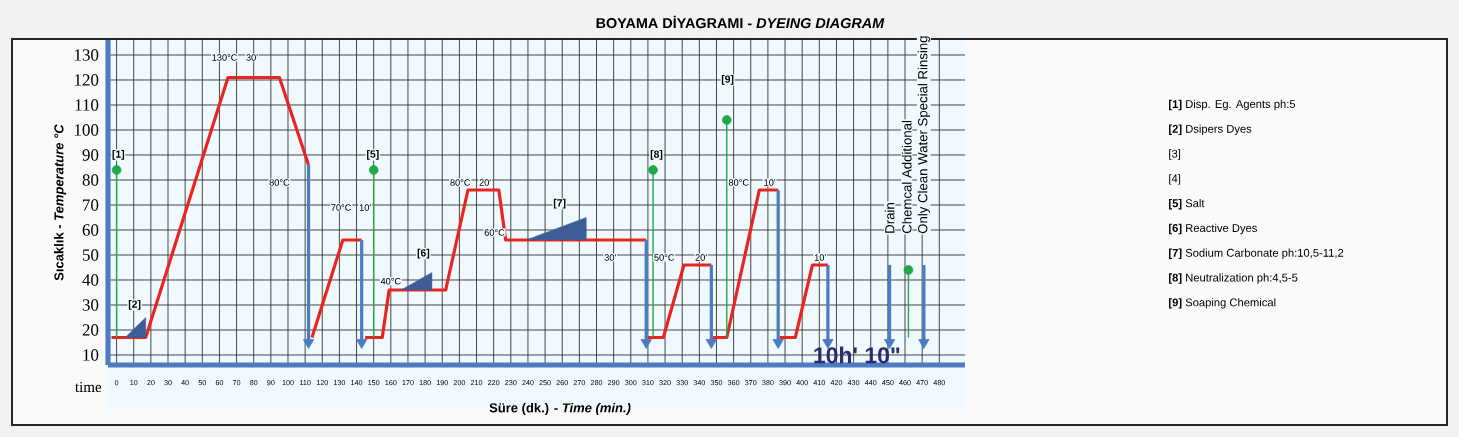  I want to click on annotation: 70°C, so click(341, 207).